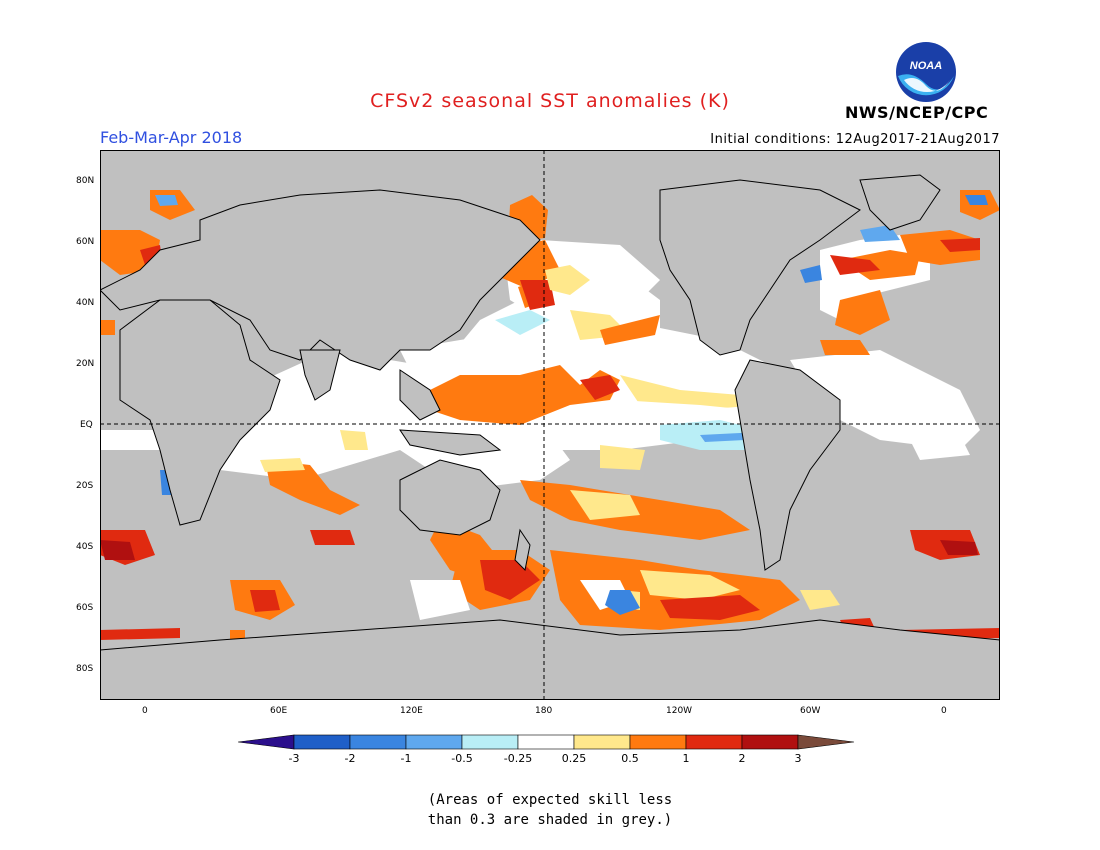  What do you see at coordinates (294, 758) in the screenshot?
I see `colorbar-label: -3` at bounding box center [294, 758].